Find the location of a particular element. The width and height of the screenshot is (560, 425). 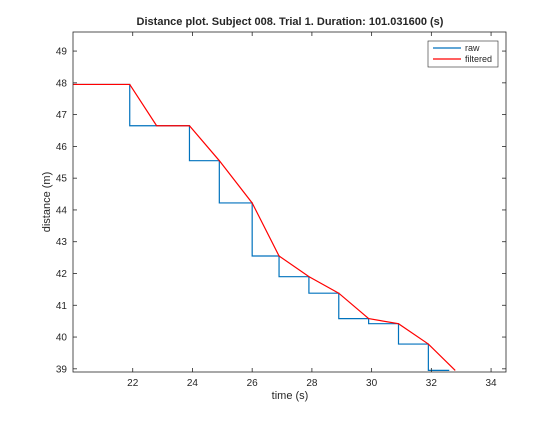

y-tick-label: 42 is located at coordinates (62, 274).